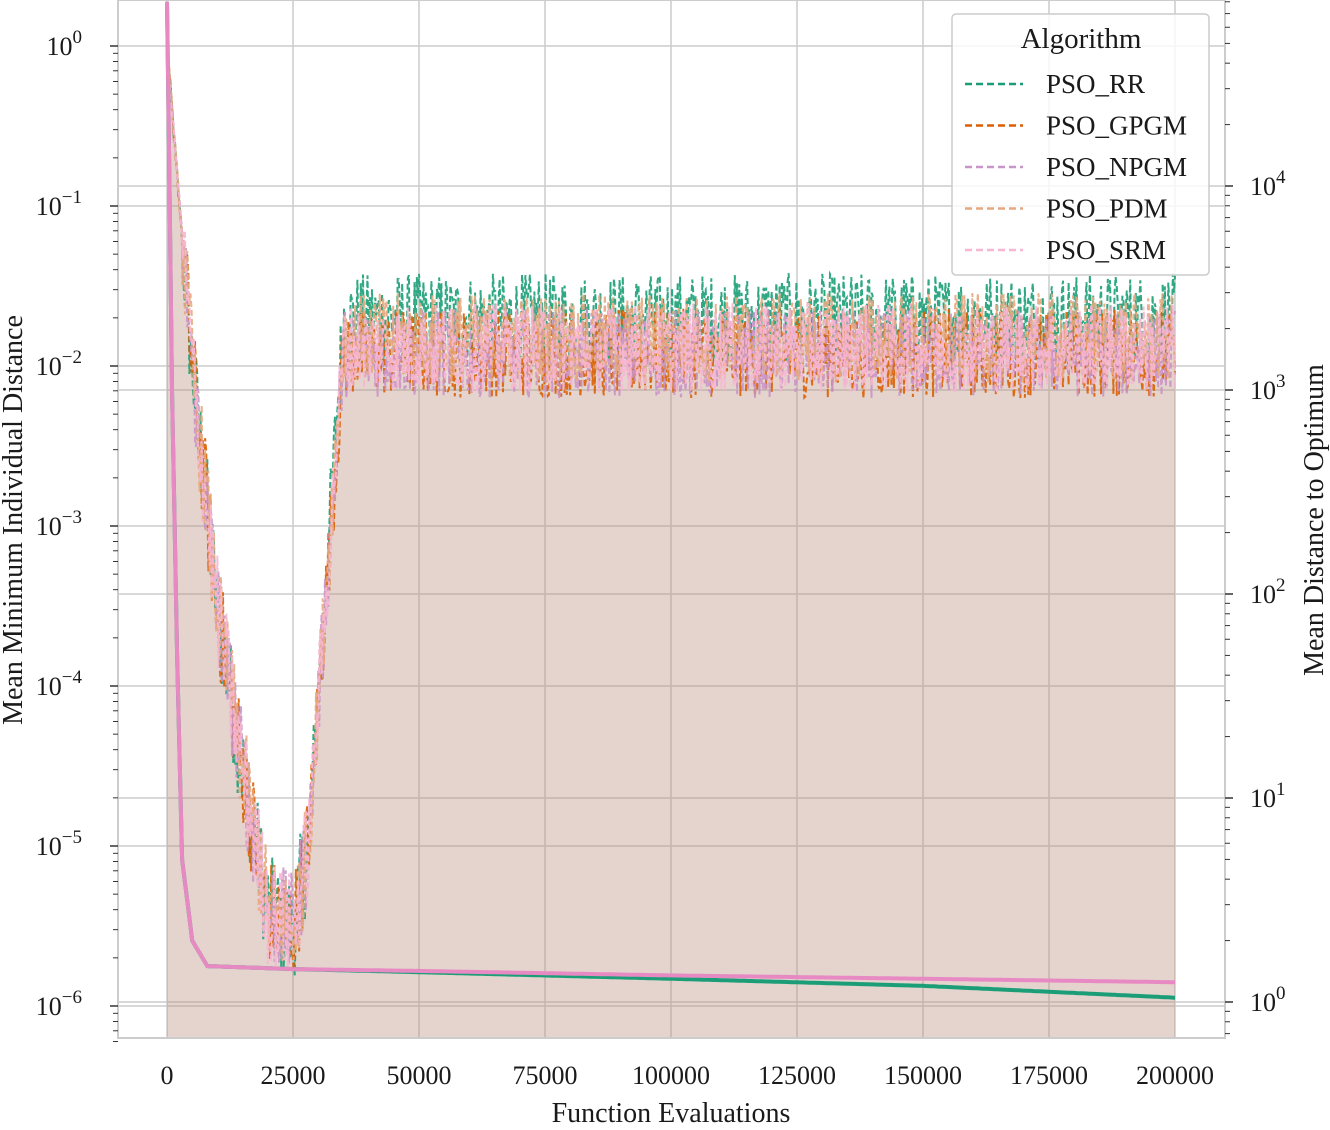  What do you see at coordinates (59, 364) in the screenshot?
I see `y-left-tick-label: 10⁻²` at bounding box center [59, 364].